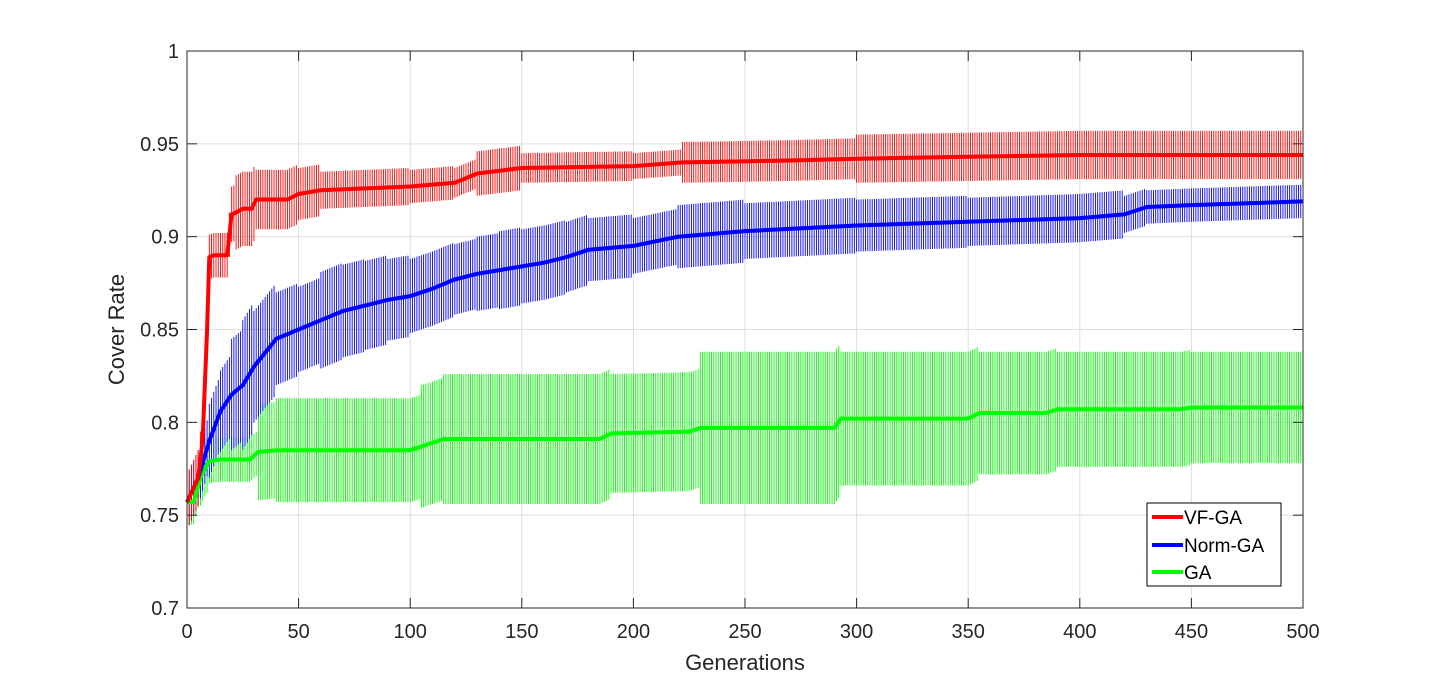 The height and width of the screenshot is (683, 1440). What do you see at coordinates (298, 632) in the screenshot?
I see `x-tick-label: 50` at bounding box center [298, 632].